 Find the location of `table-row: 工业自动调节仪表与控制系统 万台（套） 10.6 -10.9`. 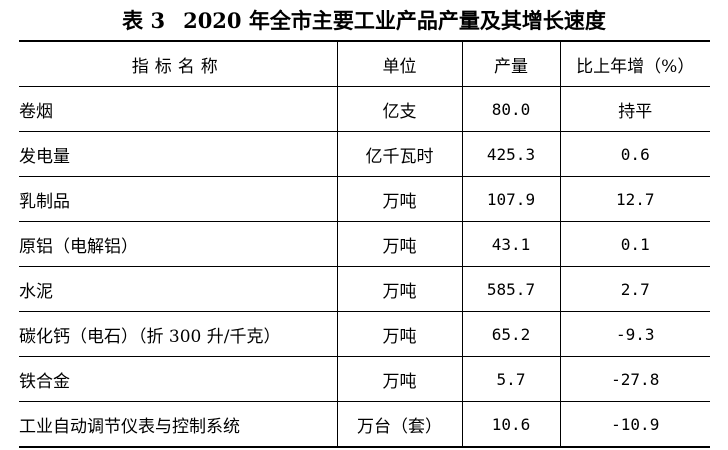

table-row: 工业自动调节仪表与控制系统 万台（套） 10.6 -10.9 is located at coordinates (364, 424).